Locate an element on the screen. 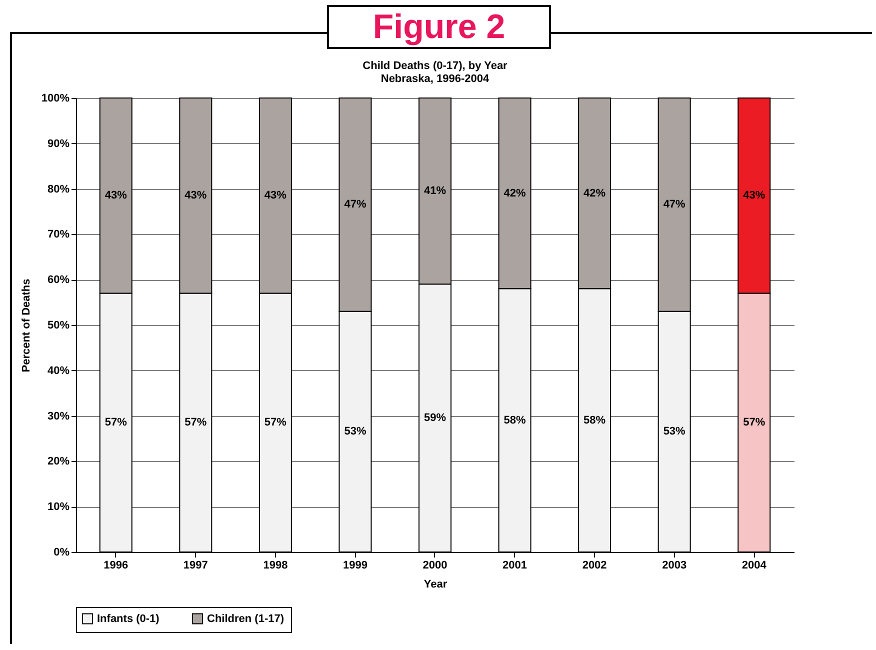 This screenshot has height=650, width=876. y-tick-label: 60% is located at coordinates (58, 280).